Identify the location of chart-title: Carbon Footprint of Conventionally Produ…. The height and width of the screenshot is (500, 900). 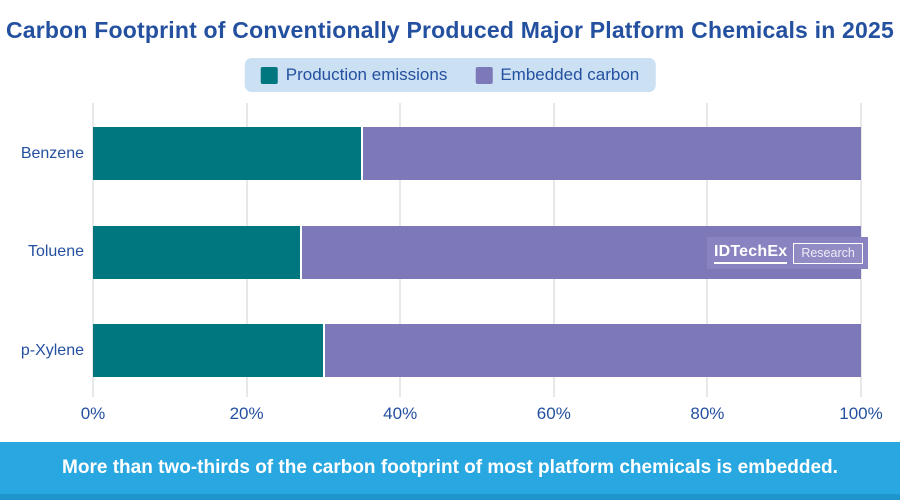
(450, 30).